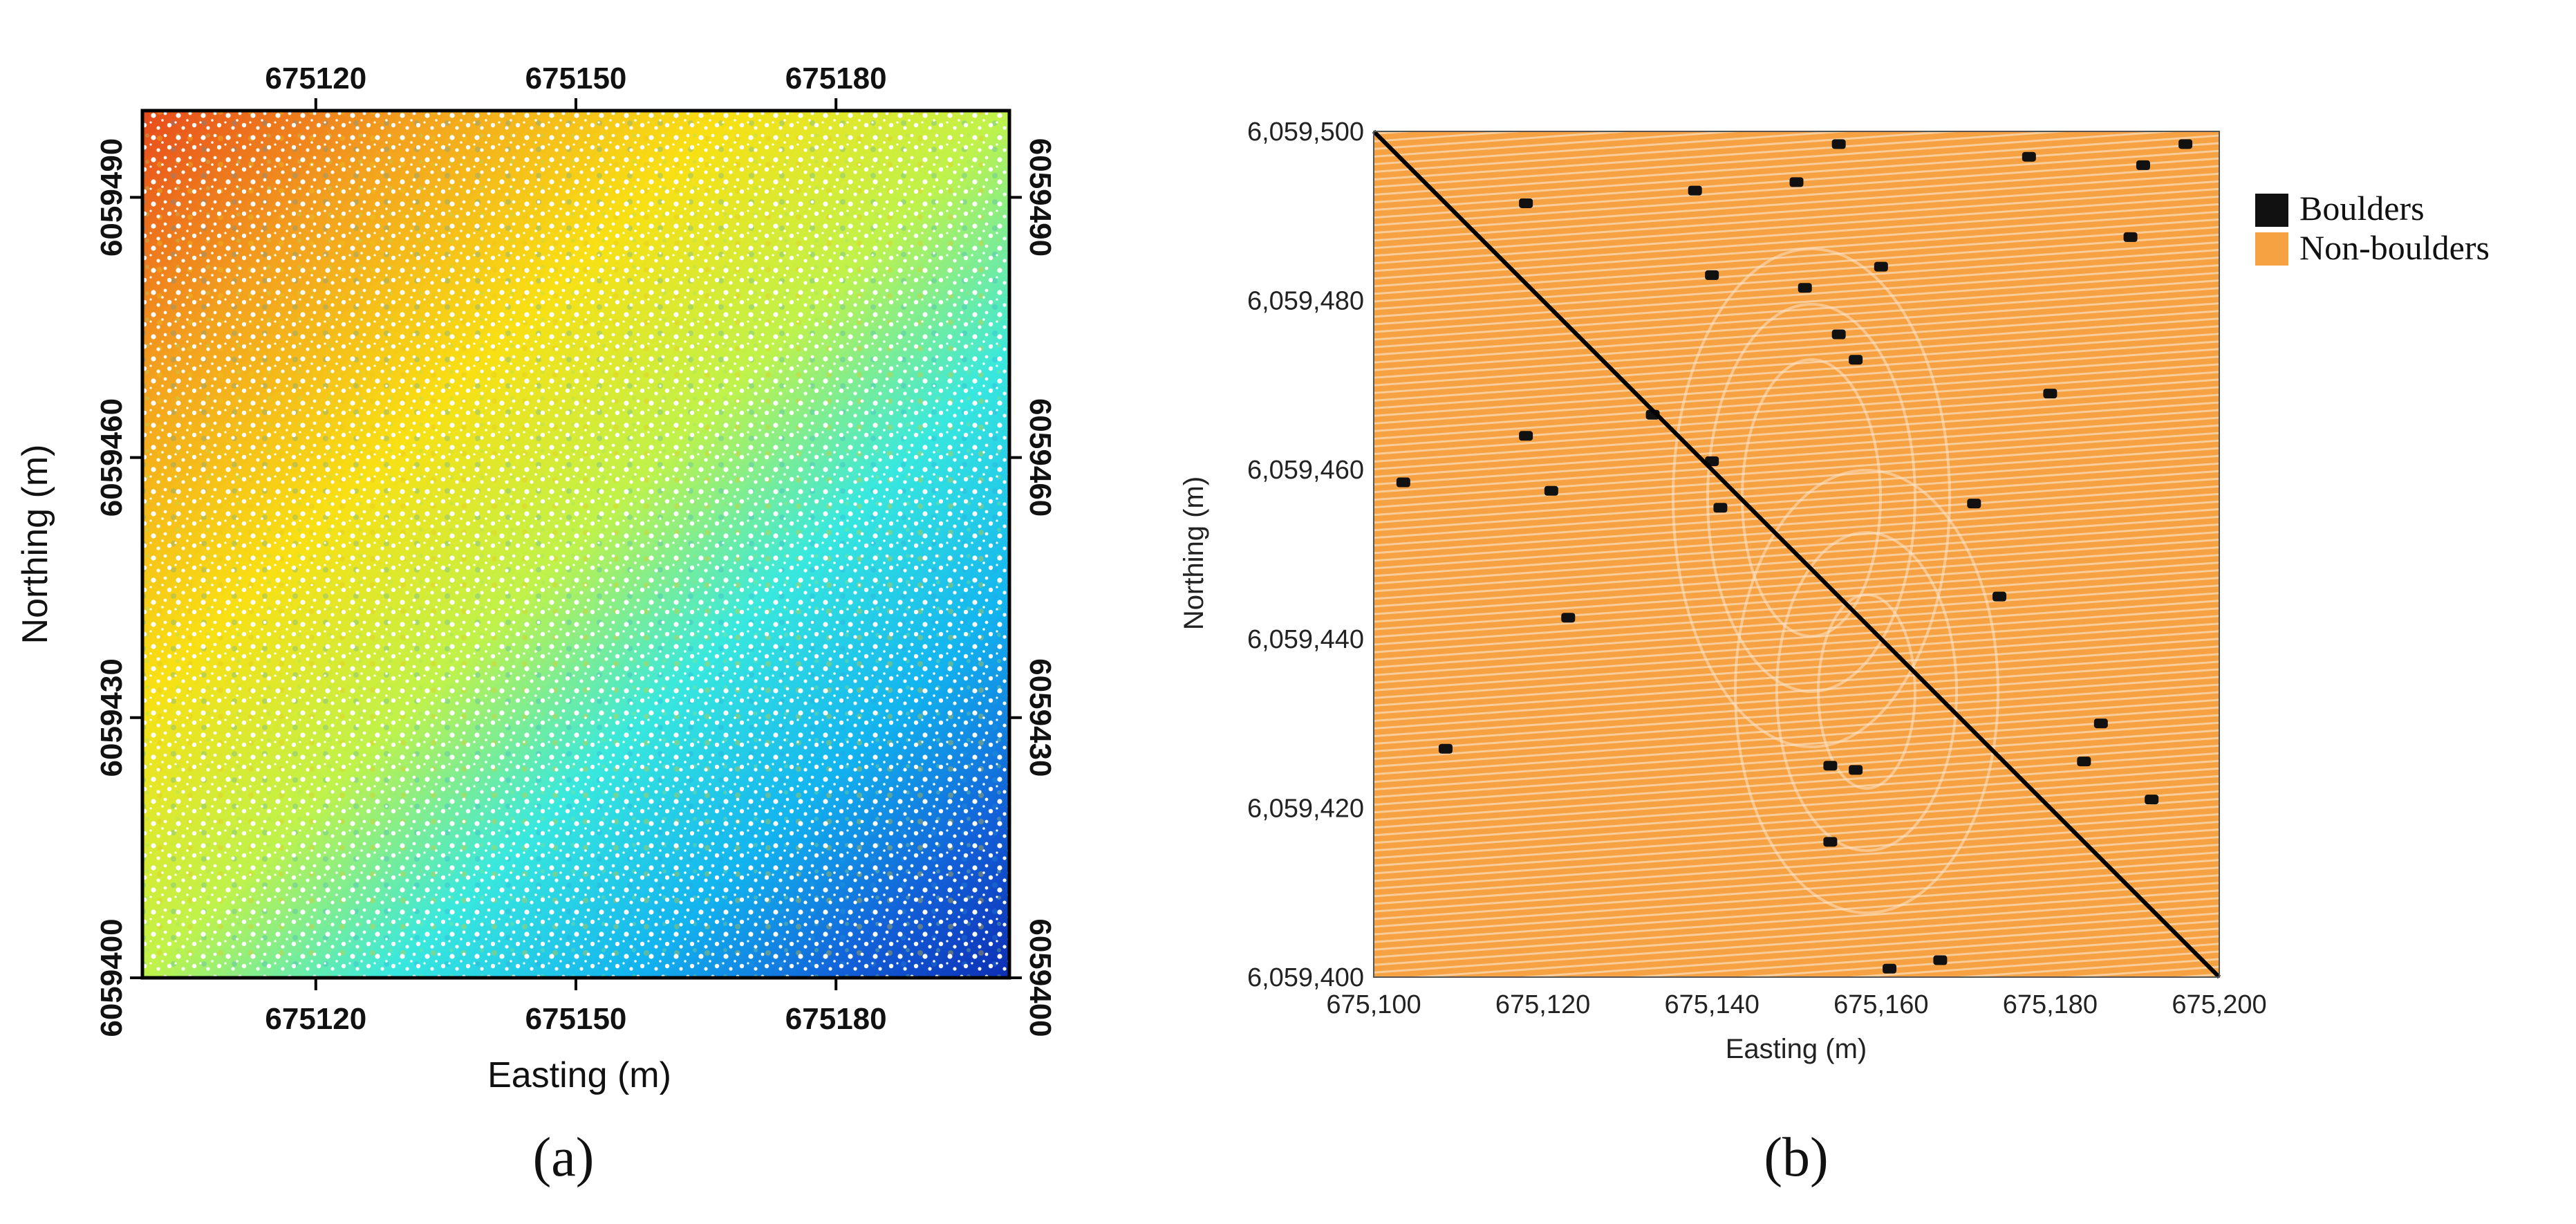  What do you see at coordinates (2394, 247) in the screenshot?
I see `legend-label-non-boulders: Non-boulders` at bounding box center [2394, 247].